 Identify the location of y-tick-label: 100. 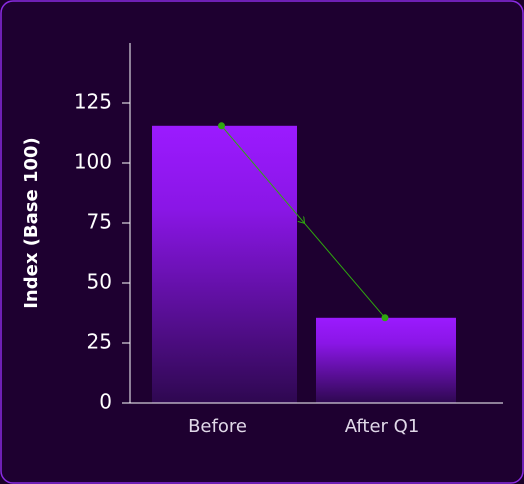
(93, 162).